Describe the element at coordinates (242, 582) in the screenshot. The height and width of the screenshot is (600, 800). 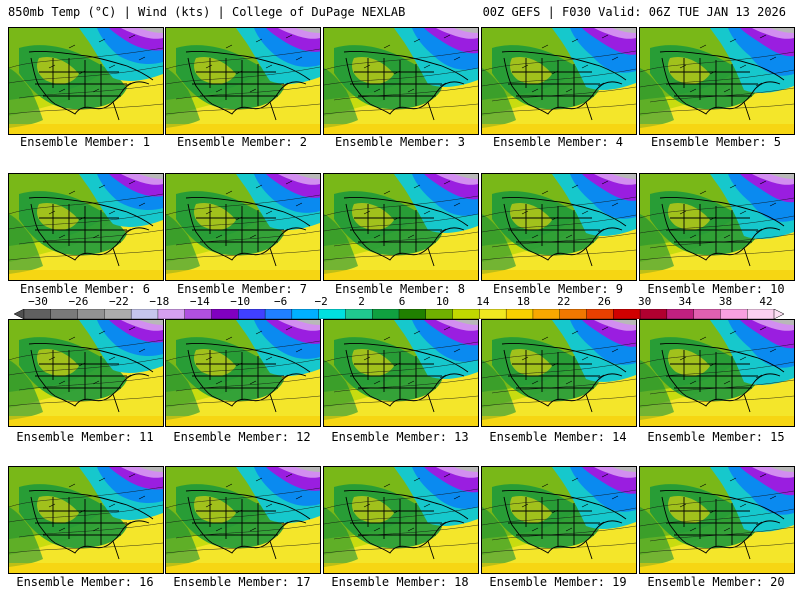
I see `ensemble-member-label: Ensemble Member: 17` at that location.